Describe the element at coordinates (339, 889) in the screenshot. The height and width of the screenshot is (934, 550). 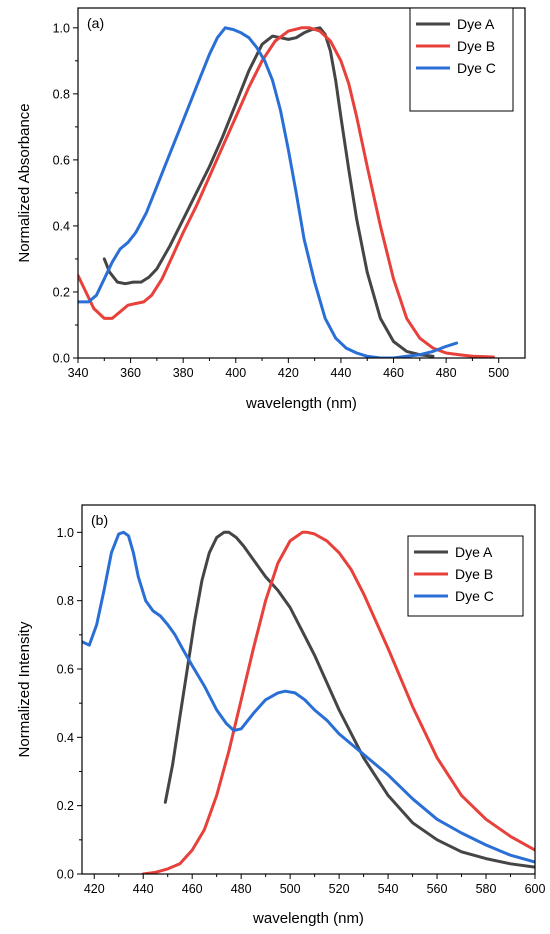
I see `x-tick-label: 520` at that location.